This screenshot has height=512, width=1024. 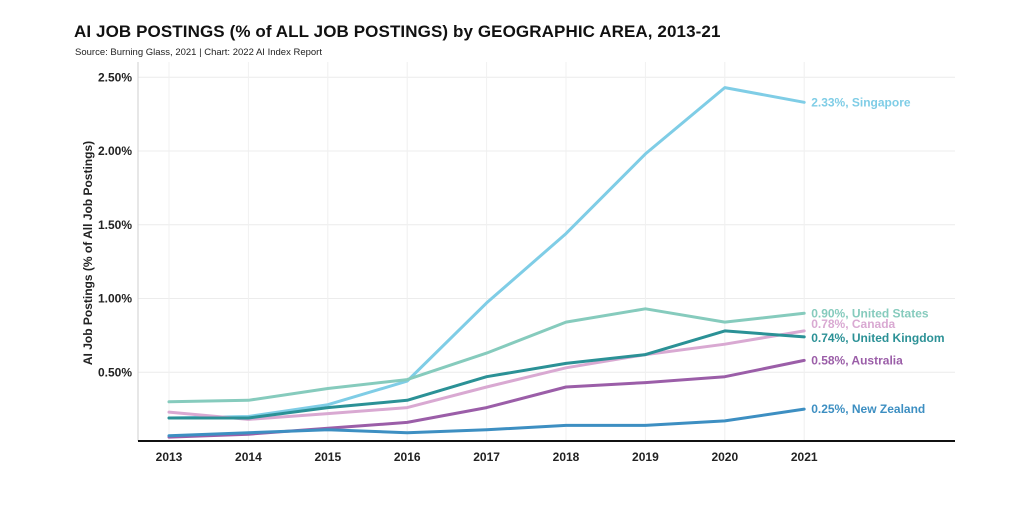 I want to click on x-tick-label: 2019, so click(x=645, y=457).